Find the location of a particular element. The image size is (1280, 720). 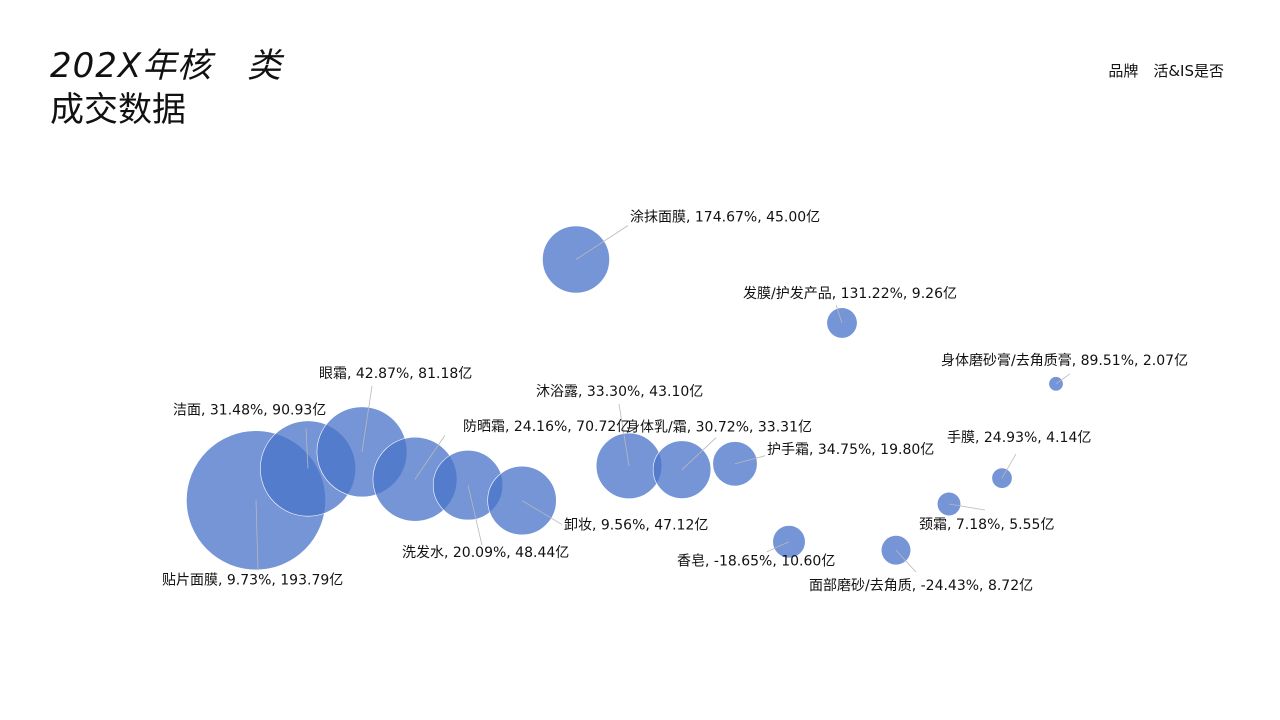

data-label-6: 卸妆, 9.56%, 47.12亿 is located at coordinates (636, 526).